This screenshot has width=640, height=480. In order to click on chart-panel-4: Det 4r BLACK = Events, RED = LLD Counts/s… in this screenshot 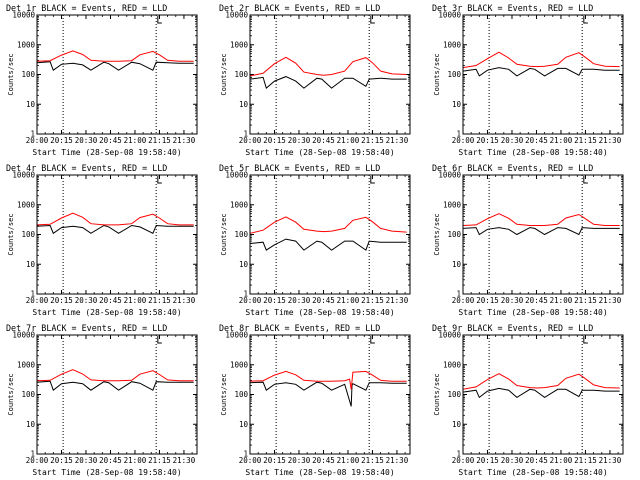, I will do `click(102, 240)`.